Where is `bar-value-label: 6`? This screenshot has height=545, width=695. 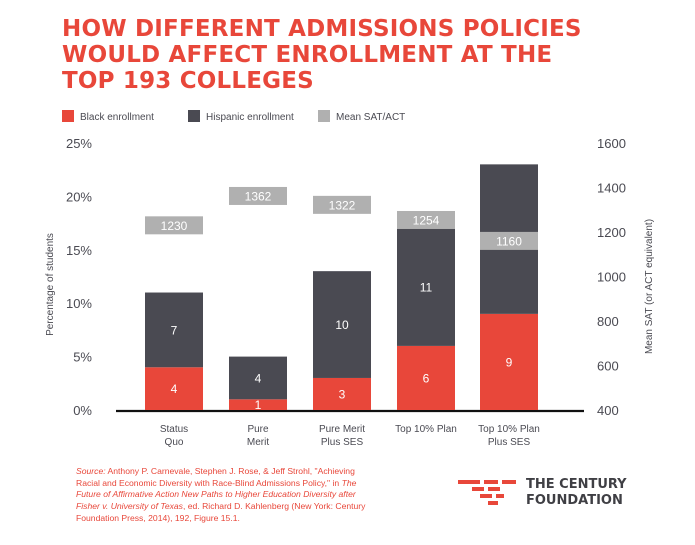 bar-value-label: 6 is located at coordinates (426, 378).